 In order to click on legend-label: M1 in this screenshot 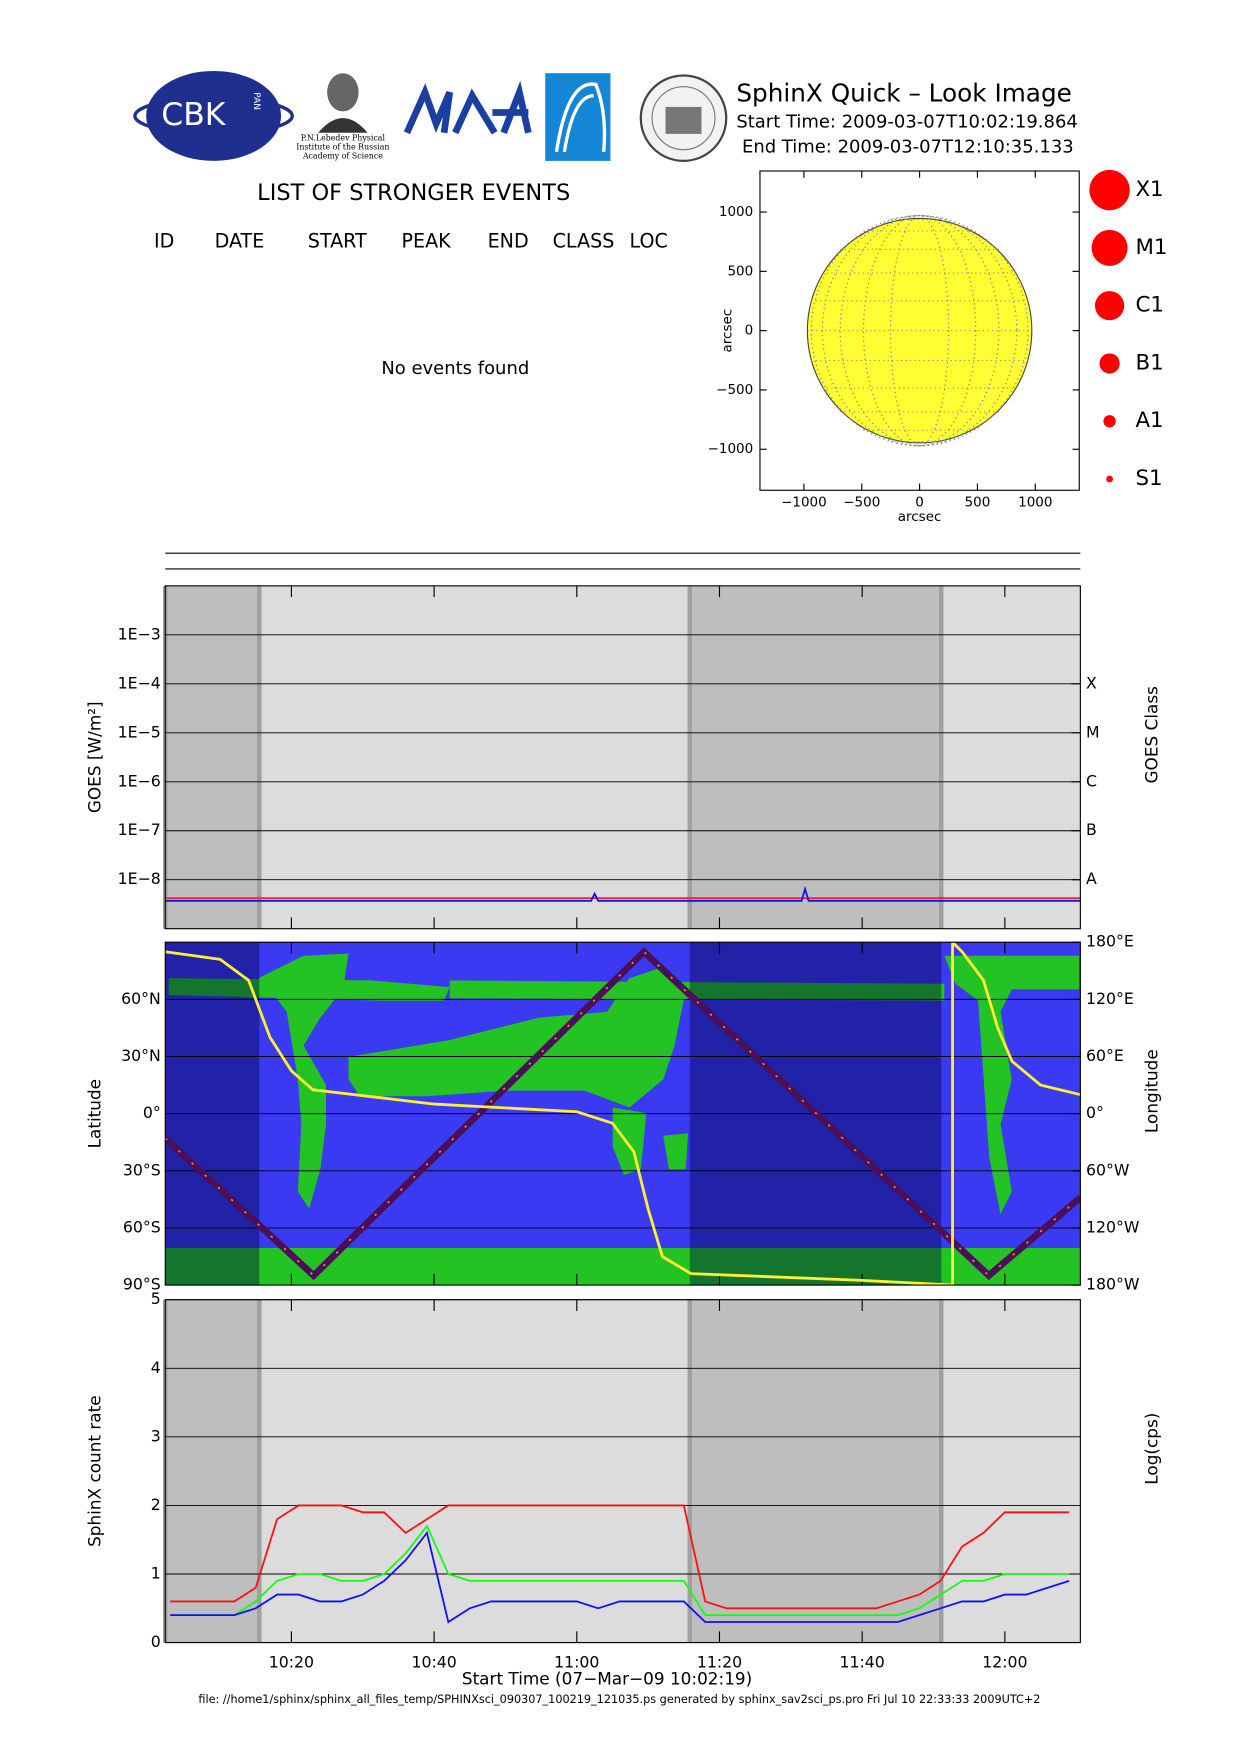, I will do `click(1151, 247)`.